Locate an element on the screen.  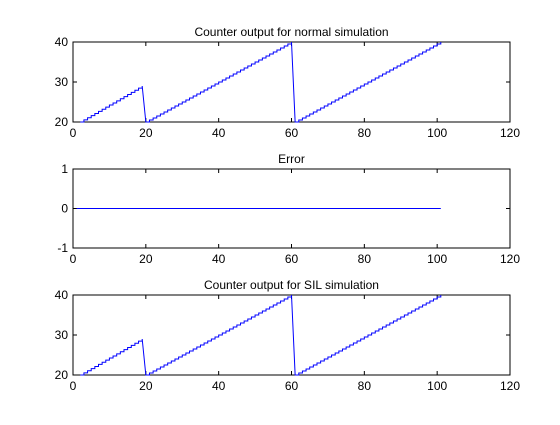
sil-simulation-ytick-label: 20 is located at coordinates (62, 375).